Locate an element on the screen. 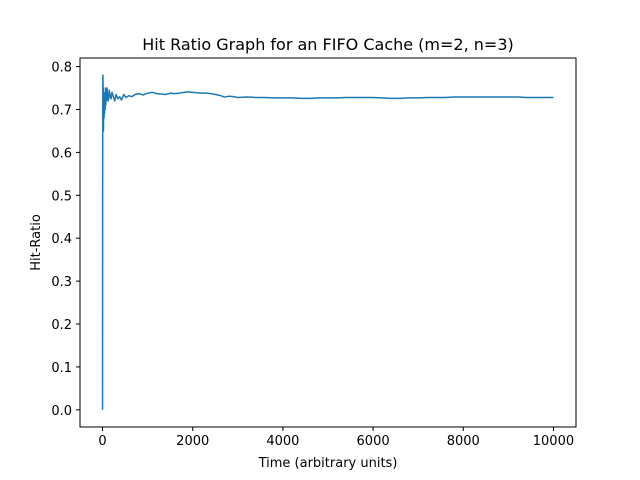 The width and height of the screenshot is (640, 480). y-axis-ticks: 0.0 0.1 0.2 0.3 0.4 0.5 0.6 0.7 0.8 is located at coordinates (65, 240).